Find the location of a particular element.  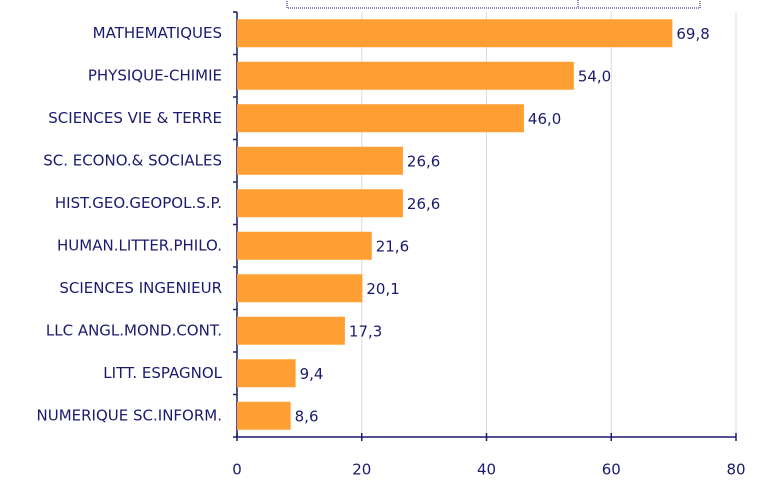

x-tick-label: 20 is located at coordinates (361, 470).